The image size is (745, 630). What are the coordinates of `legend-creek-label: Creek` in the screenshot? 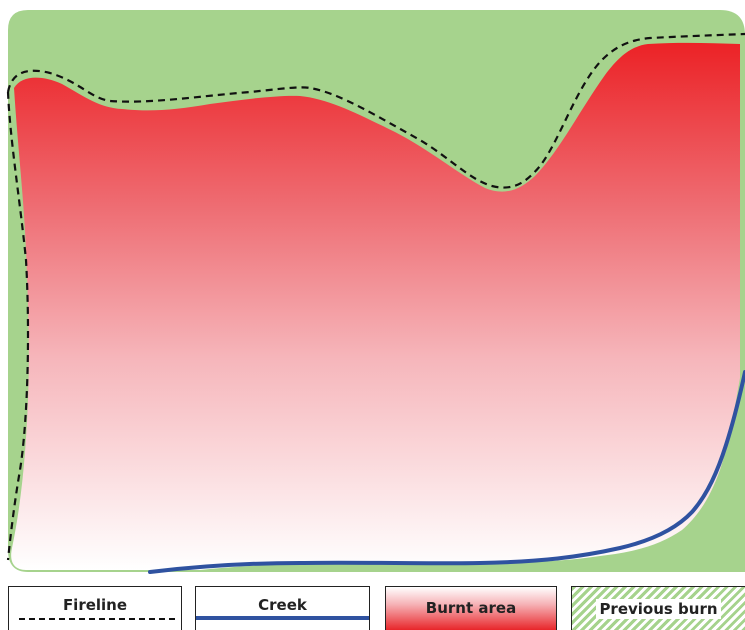 It's located at (282, 605).